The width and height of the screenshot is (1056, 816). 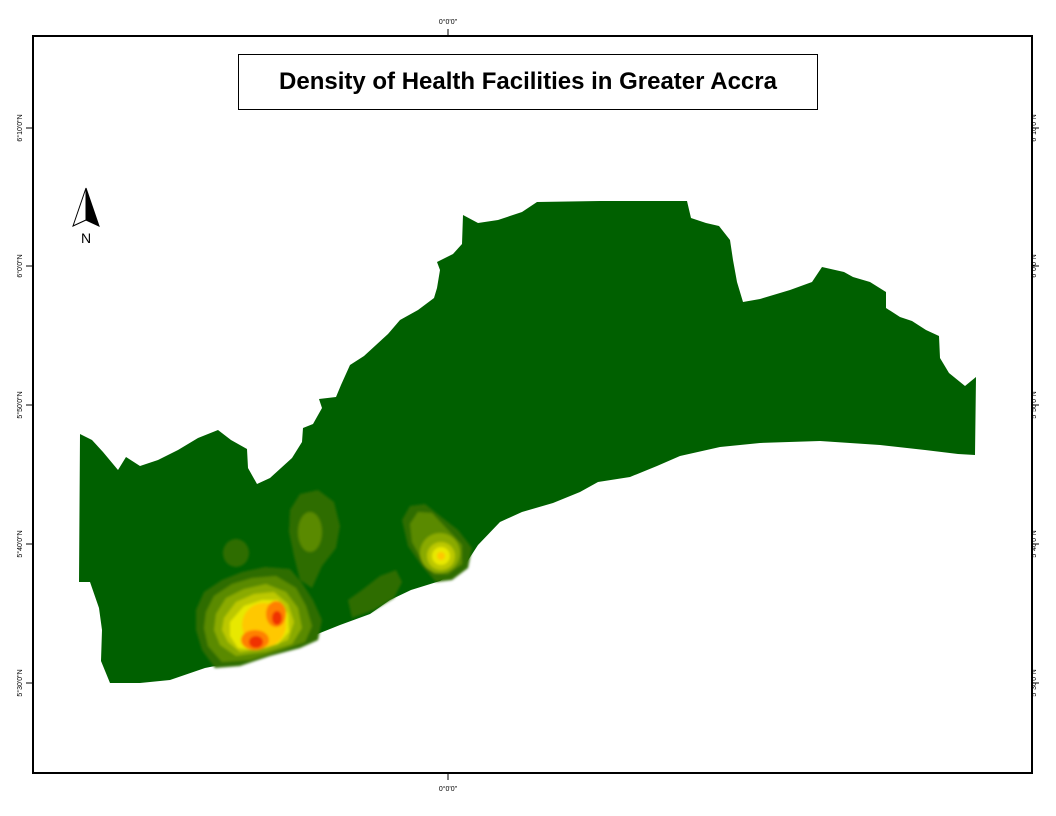 What do you see at coordinates (1034, 682) in the screenshot?
I see `latitude-label-right: 5°30'0"N` at bounding box center [1034, 682].